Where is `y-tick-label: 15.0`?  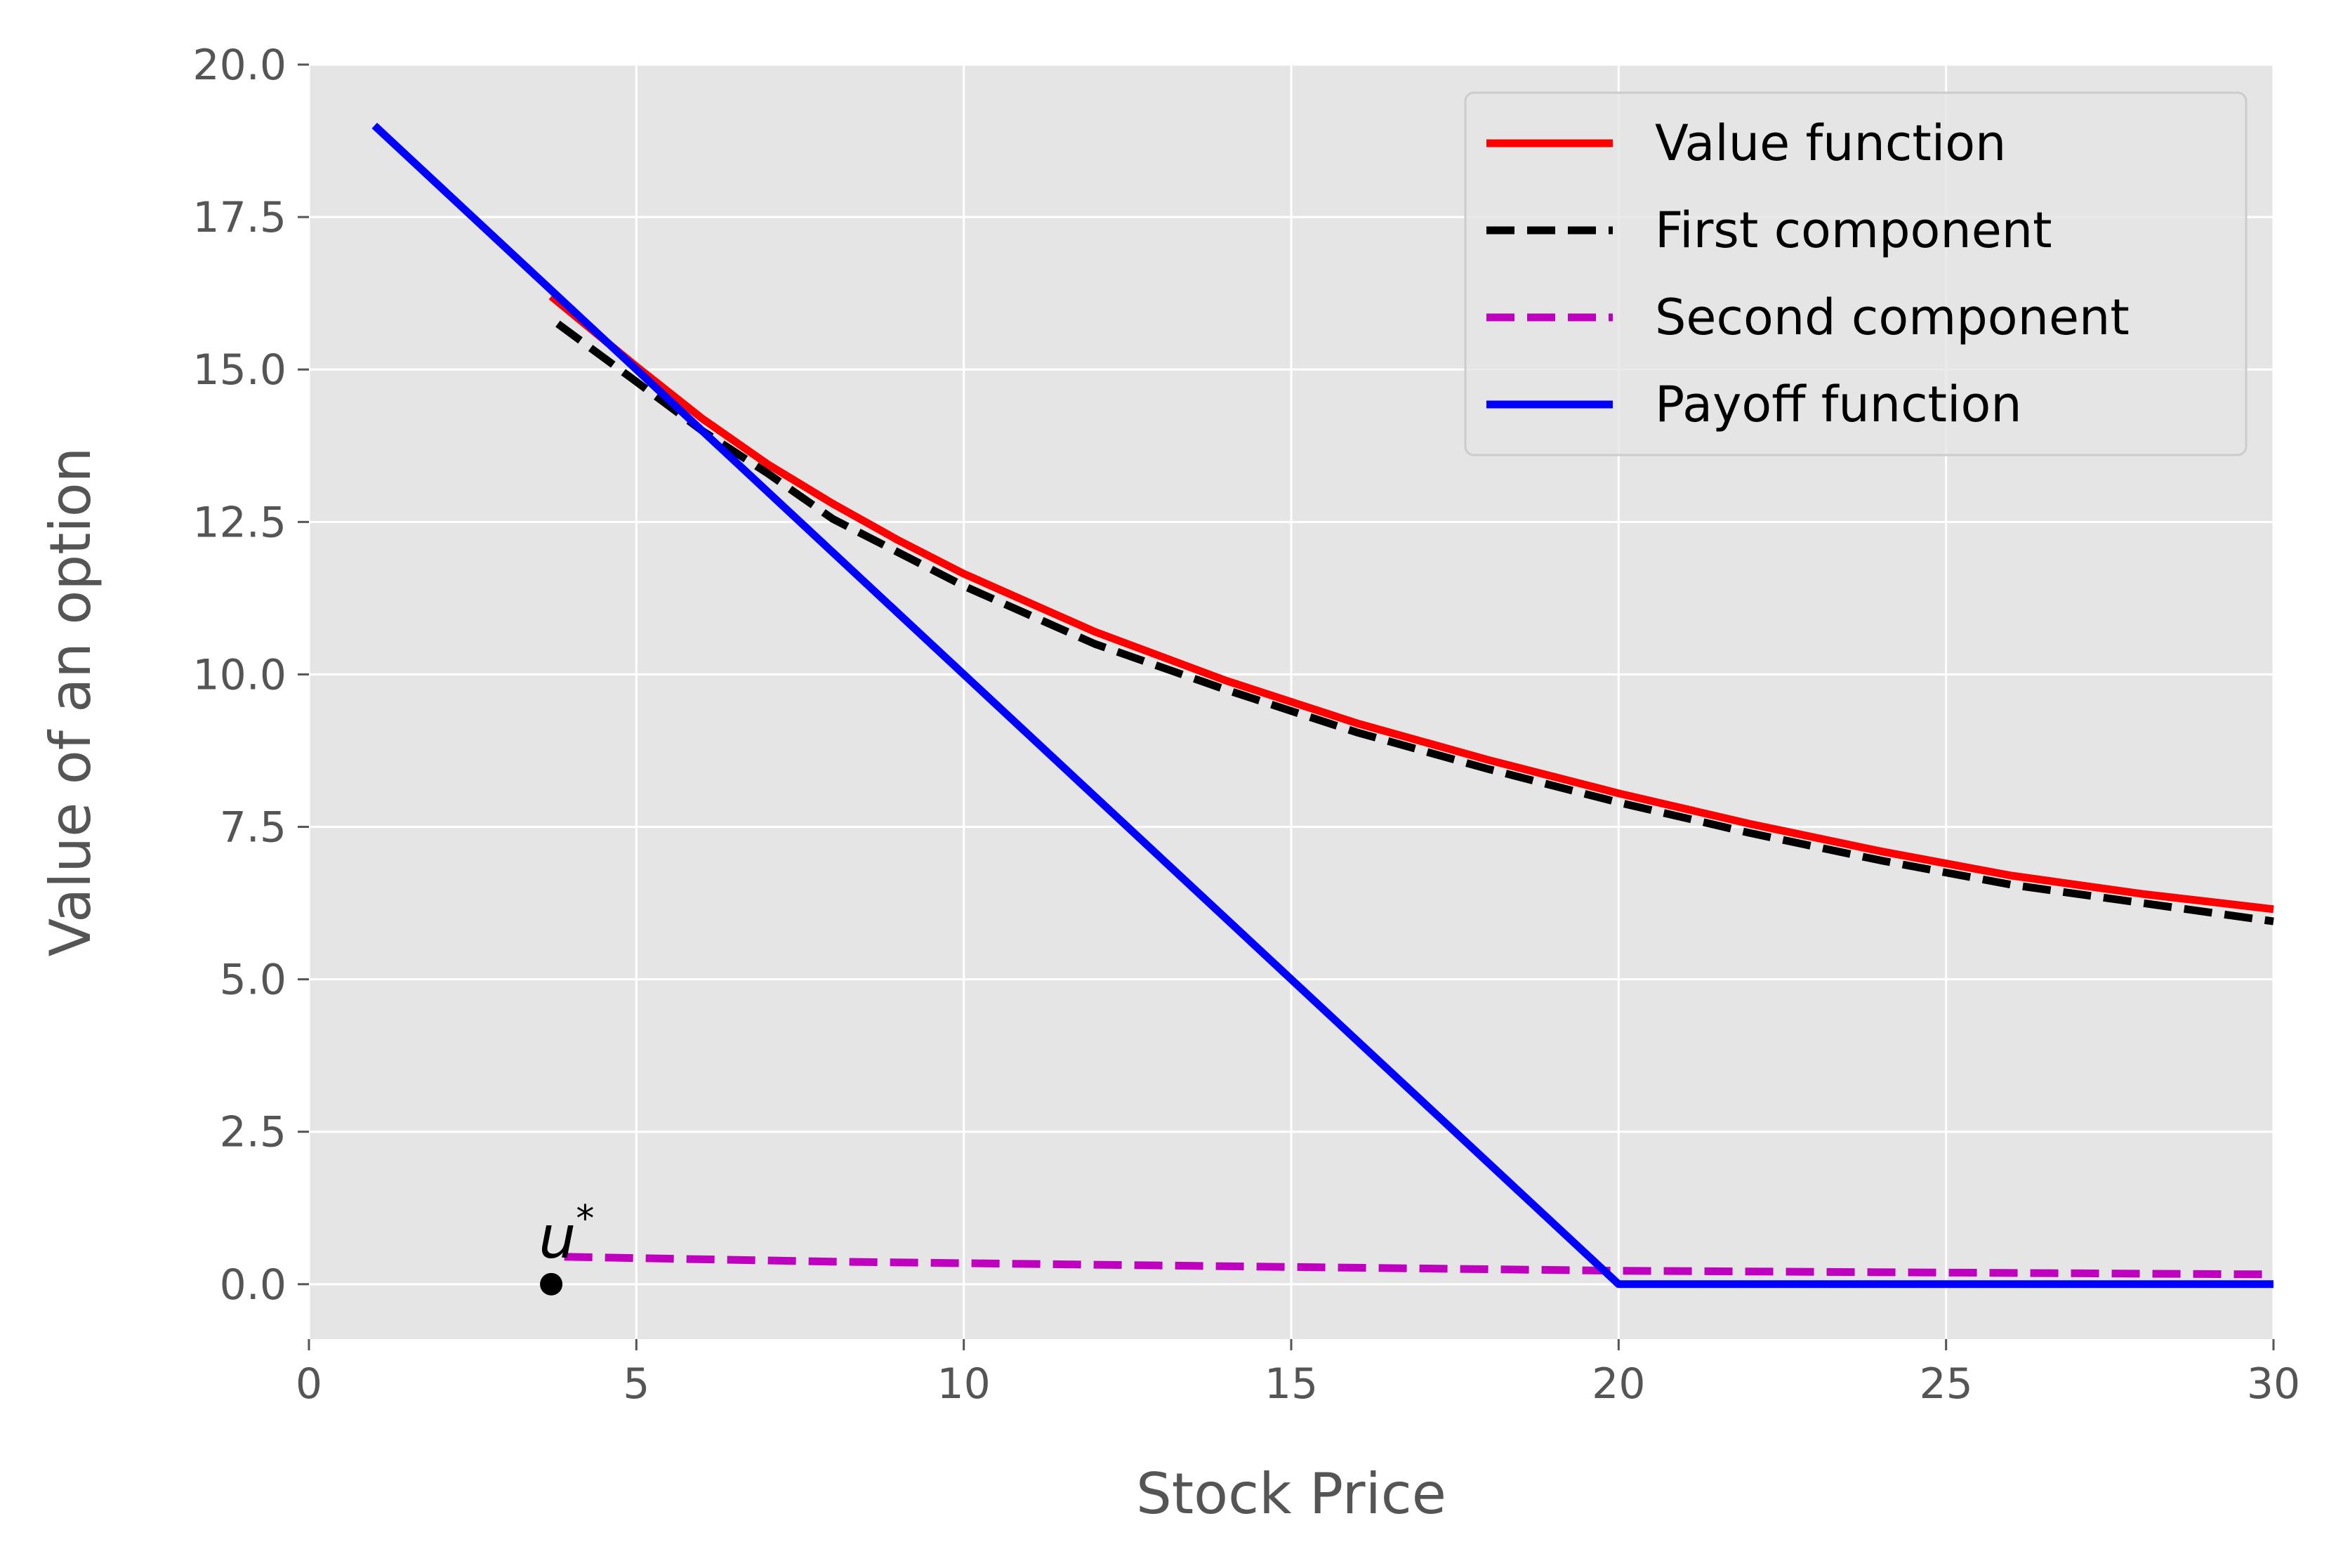
y-tick-label: 15.0 is located at coordinates (239, 370).